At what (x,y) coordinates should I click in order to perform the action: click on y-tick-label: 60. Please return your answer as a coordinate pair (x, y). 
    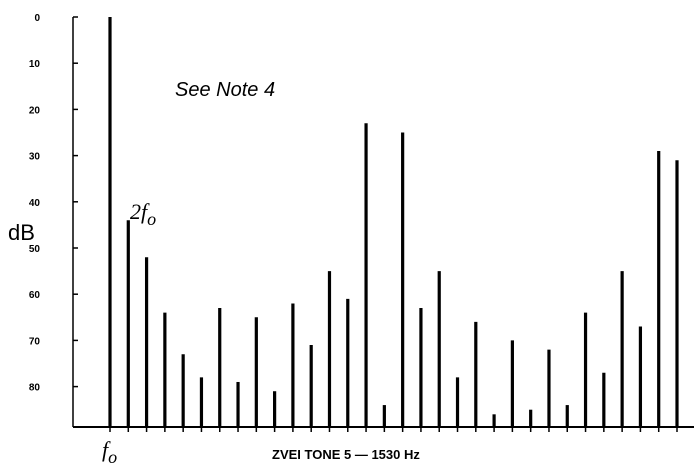
    Looking at the image, I should click on (35, 295).